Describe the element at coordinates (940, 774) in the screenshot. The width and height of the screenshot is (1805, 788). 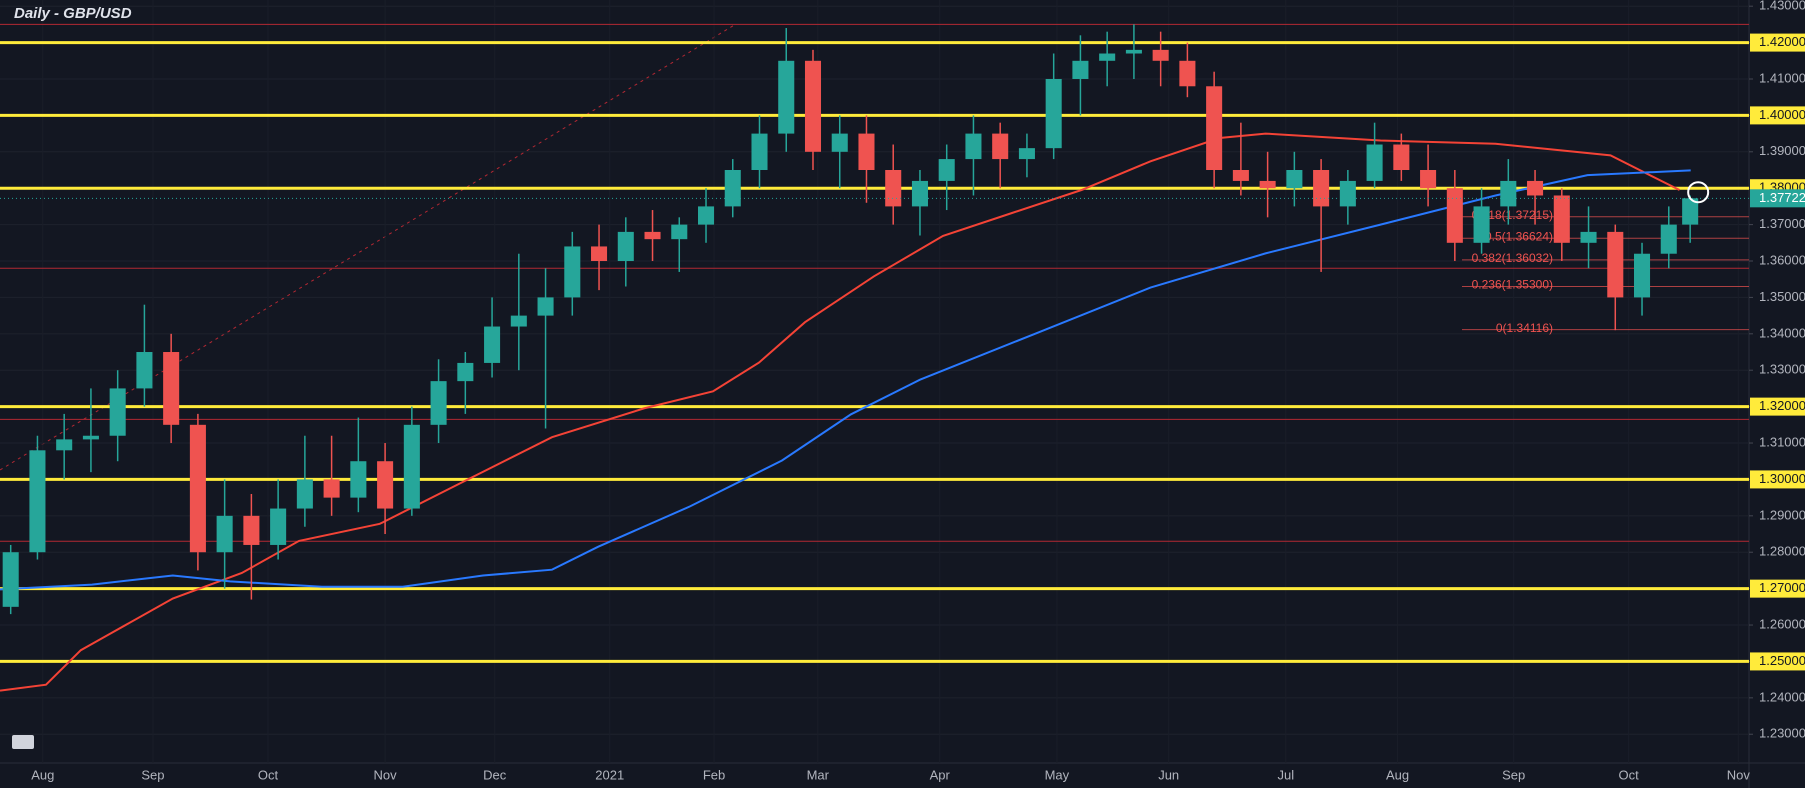
I see `x-tick-label: Apr` at that location.